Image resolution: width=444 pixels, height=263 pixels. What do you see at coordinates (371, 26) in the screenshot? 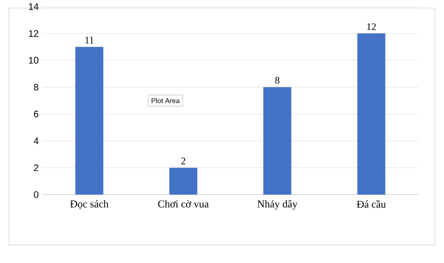
I see `data-label: 12` at bounding box center [371, 26].